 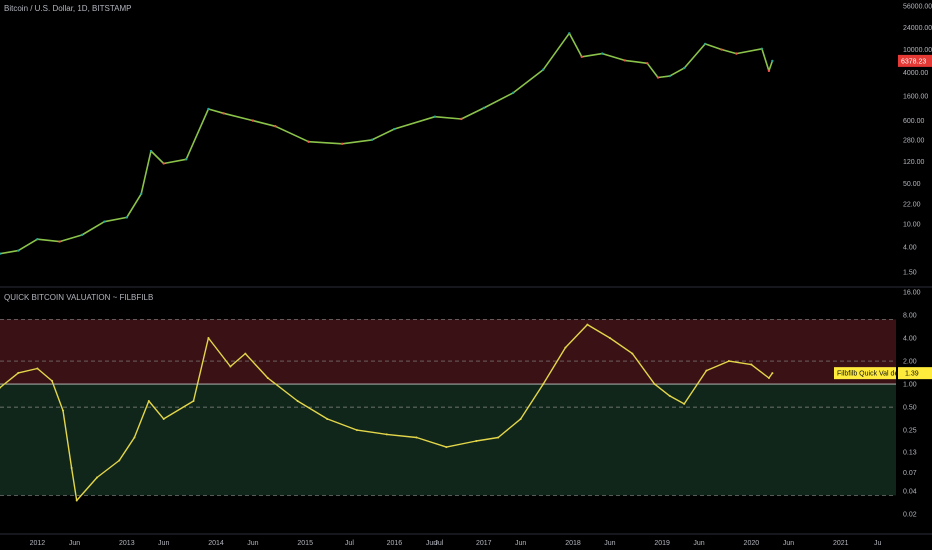 What do you see at coordinates (662, 543) in the screenshot?
I see `time-tick-label: 2019` at bounding box center [662, 543].